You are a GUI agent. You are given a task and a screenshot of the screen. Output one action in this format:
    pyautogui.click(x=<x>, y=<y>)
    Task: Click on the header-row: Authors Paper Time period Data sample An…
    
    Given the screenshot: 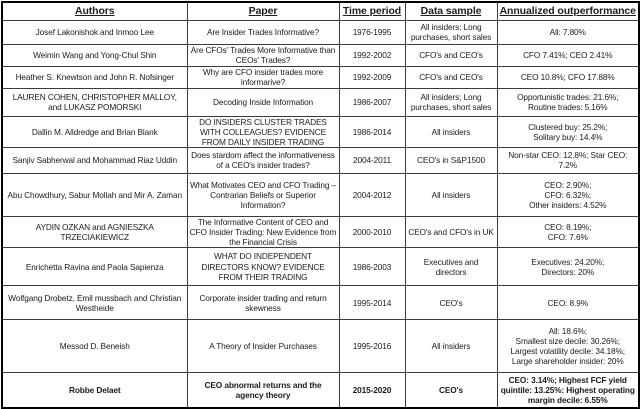 What is the action you would take?
    pyautogui.click(x=320, y=11)
    